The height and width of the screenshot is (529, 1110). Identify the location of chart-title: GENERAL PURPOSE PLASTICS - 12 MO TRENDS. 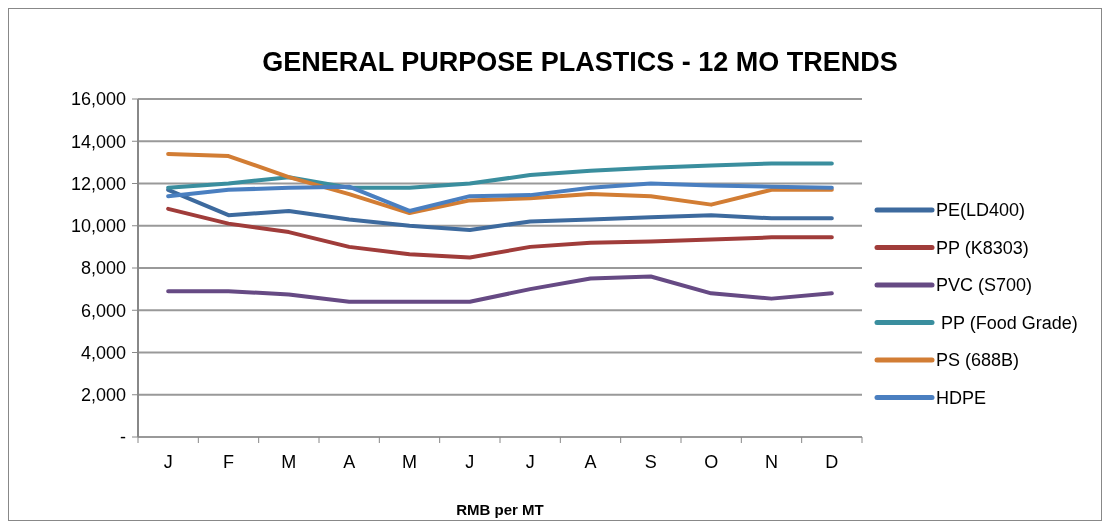
(580, 62).